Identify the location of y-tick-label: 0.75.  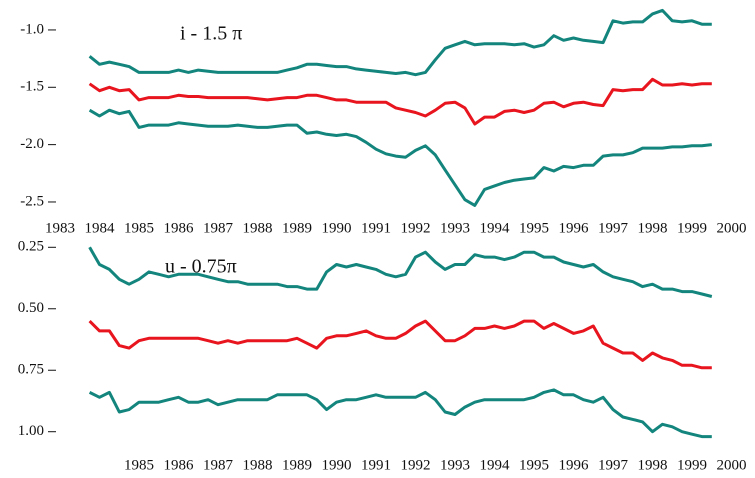
(31, 370).